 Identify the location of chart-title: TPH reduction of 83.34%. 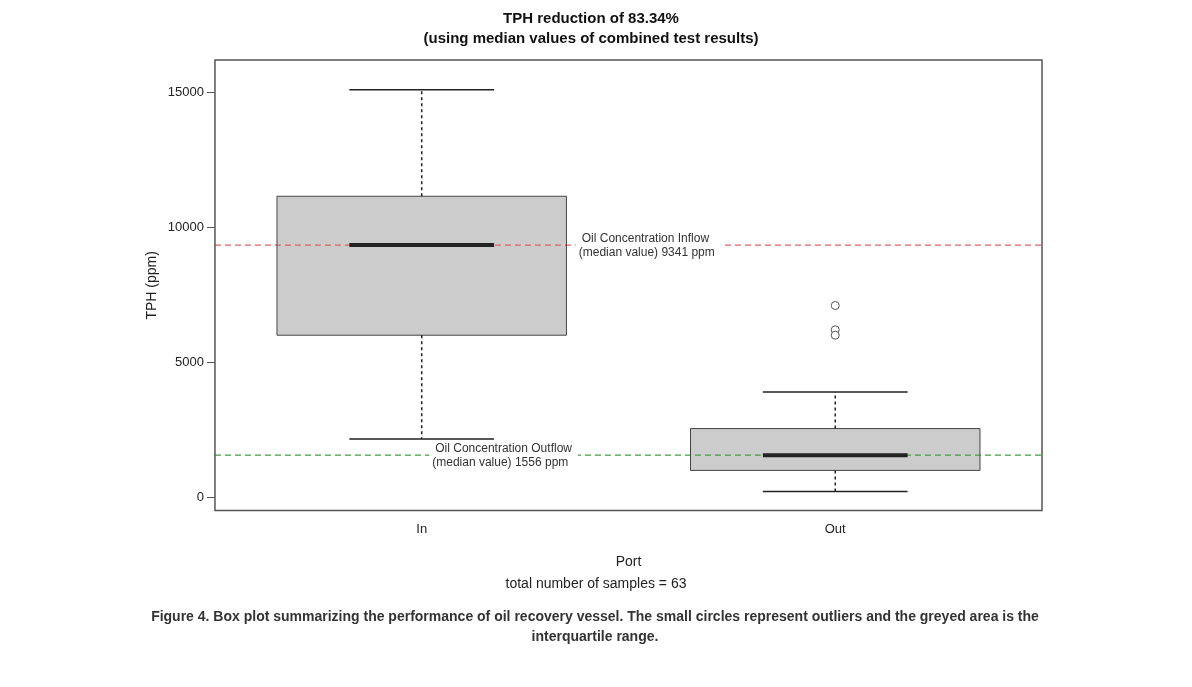
(591, 18).